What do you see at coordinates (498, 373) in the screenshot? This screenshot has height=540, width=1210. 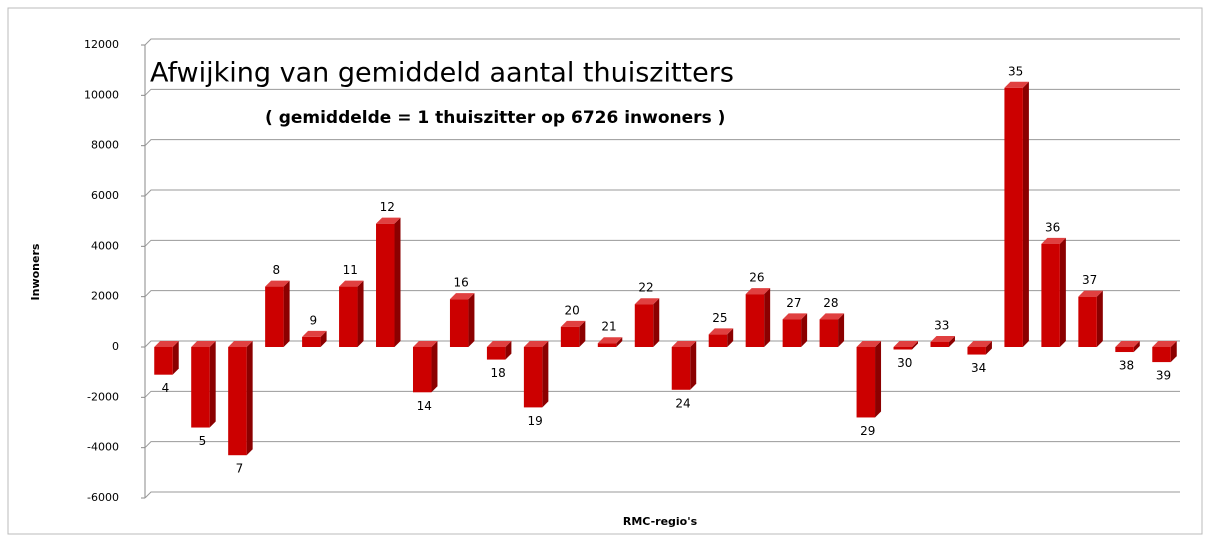 I see `bar-label: 18` at bounding box center [498, 373].